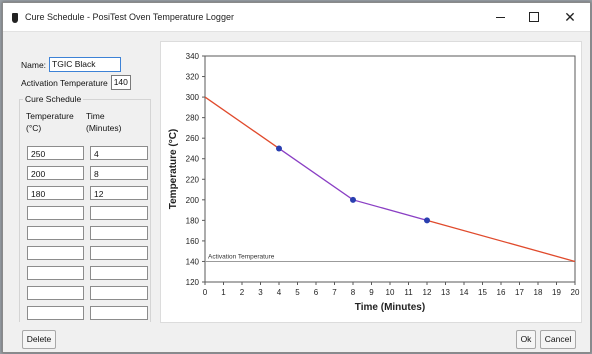 The width and height of the screenshot is (592, 354). I want to click on x-tick-label: 1, so click(223, 292).